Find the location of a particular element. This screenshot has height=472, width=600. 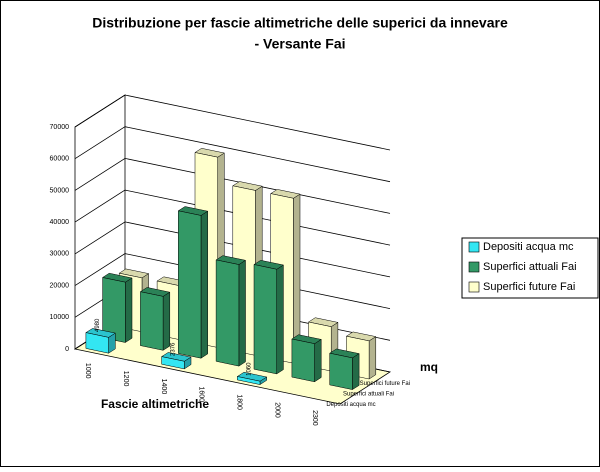

data-label: 4980 is located at coordinates (98, 325).